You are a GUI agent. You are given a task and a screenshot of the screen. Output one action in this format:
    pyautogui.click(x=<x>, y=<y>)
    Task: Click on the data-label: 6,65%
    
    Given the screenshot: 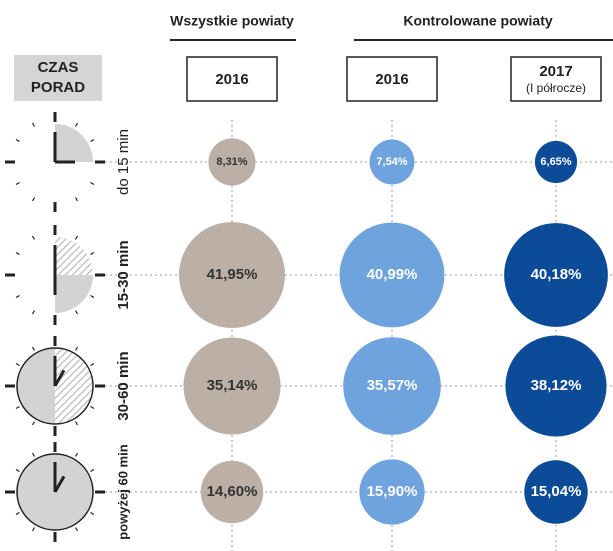 What is the action you would take?
    pyautogui.click(x=555, y=162)
    